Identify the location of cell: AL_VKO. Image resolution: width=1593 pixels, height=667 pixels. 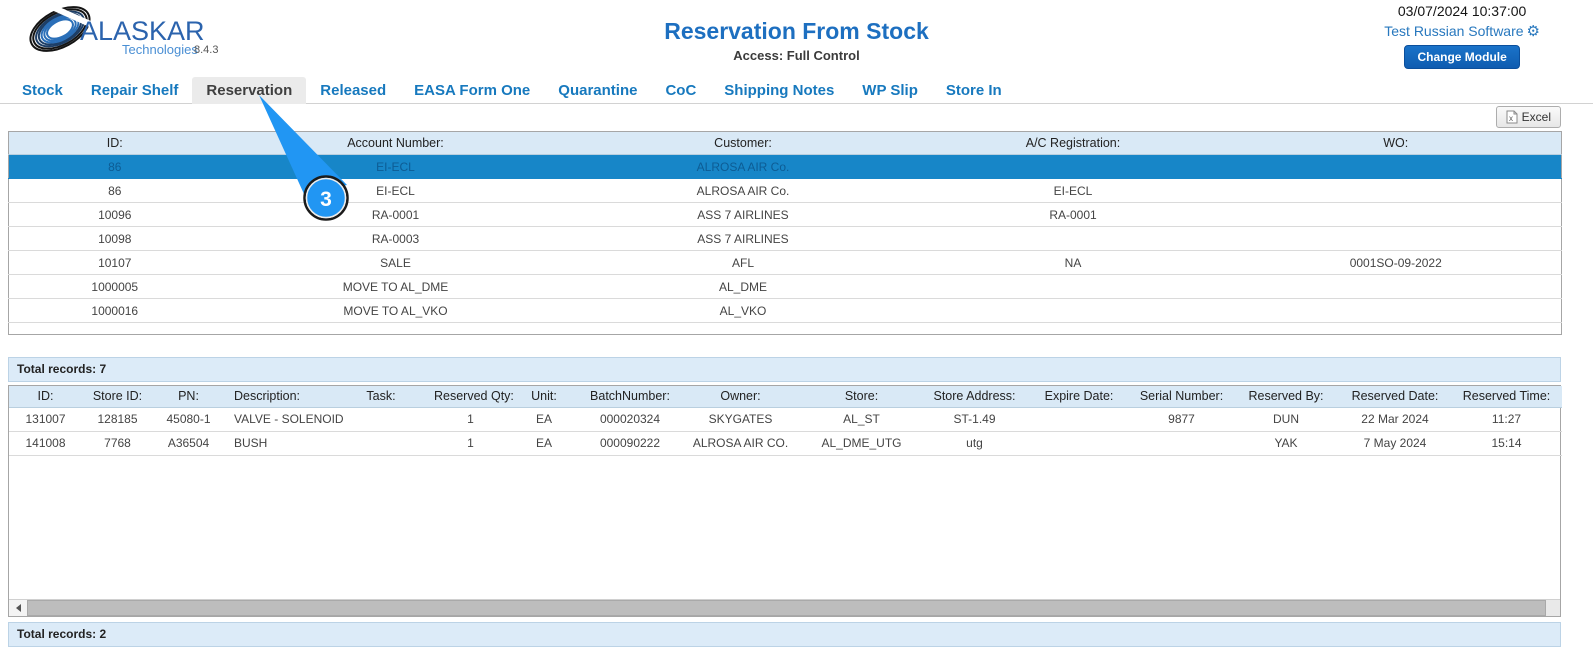
(743, 310).